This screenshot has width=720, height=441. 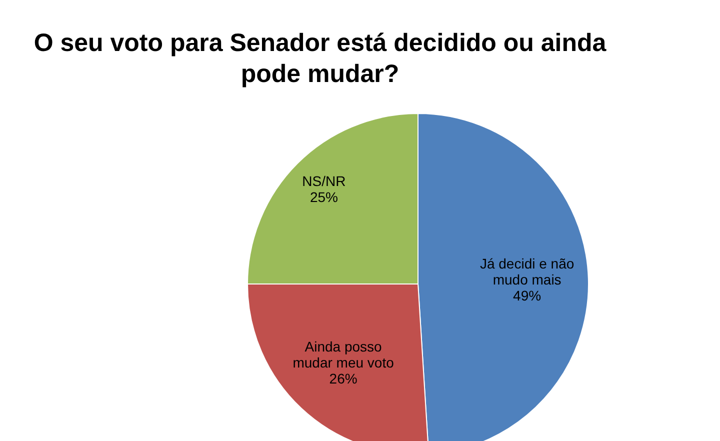 I want to click on data-label: 49%, so click(x=527, y=295).